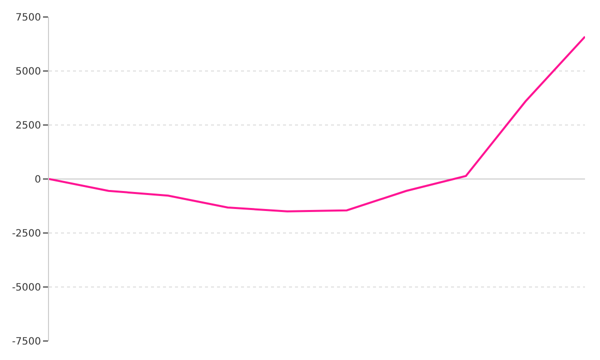  Describe the element at coordinates (26, 234) in the screenshot. I see `y-tick-label: -2500` at that location.